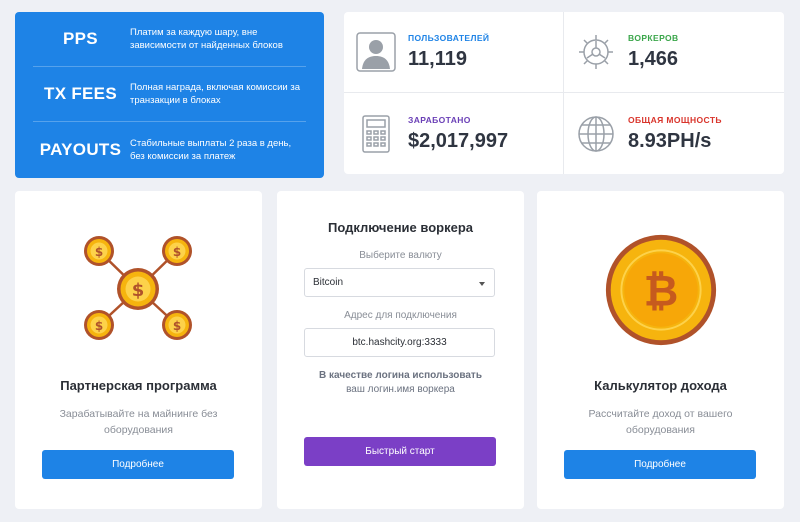 This screenshot has width=800, height=522. What do you see at coordinates (138, 464) in the screenshot?
I see `partner-more-button: Подробнее` at bounding box center [138, 464].